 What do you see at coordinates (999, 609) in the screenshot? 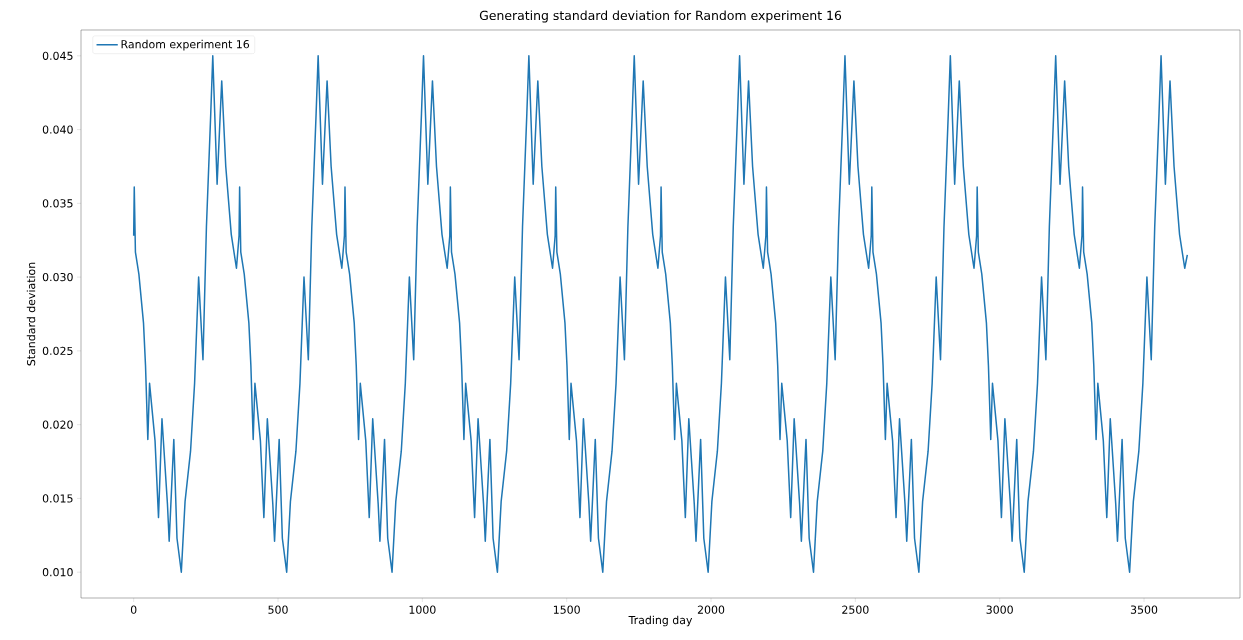
I see `x-tick-label: 3000` at bounding box center [999, 609].